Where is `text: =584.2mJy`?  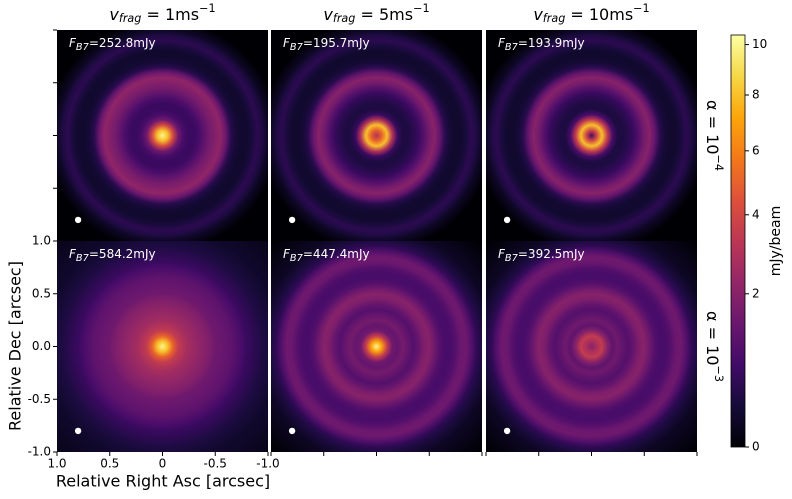 text: =584.2mJy is located at coordinates (122, 254).